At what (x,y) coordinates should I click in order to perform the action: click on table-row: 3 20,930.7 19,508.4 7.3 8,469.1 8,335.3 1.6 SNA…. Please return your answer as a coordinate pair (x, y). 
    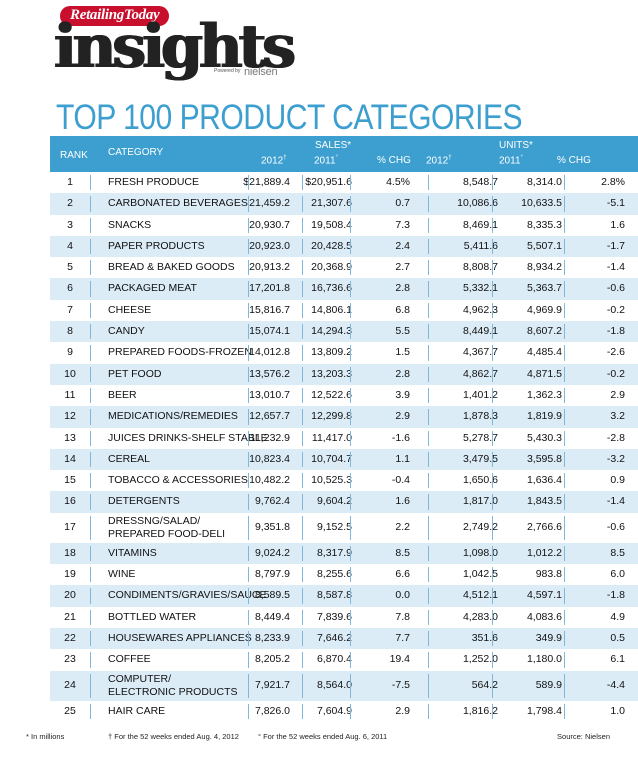
    Looking at the image, I should click on (344, 225).